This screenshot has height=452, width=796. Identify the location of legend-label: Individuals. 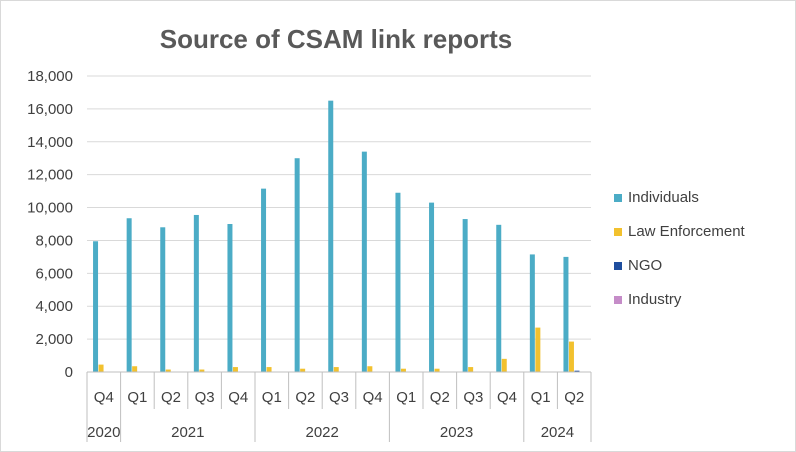
(663, 197).